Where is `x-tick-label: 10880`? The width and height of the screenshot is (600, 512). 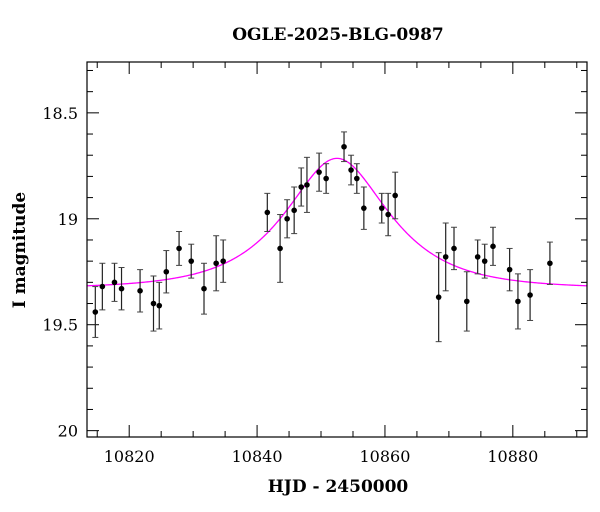 x-tick-label: 10880 is located at coordinates (512, 456).